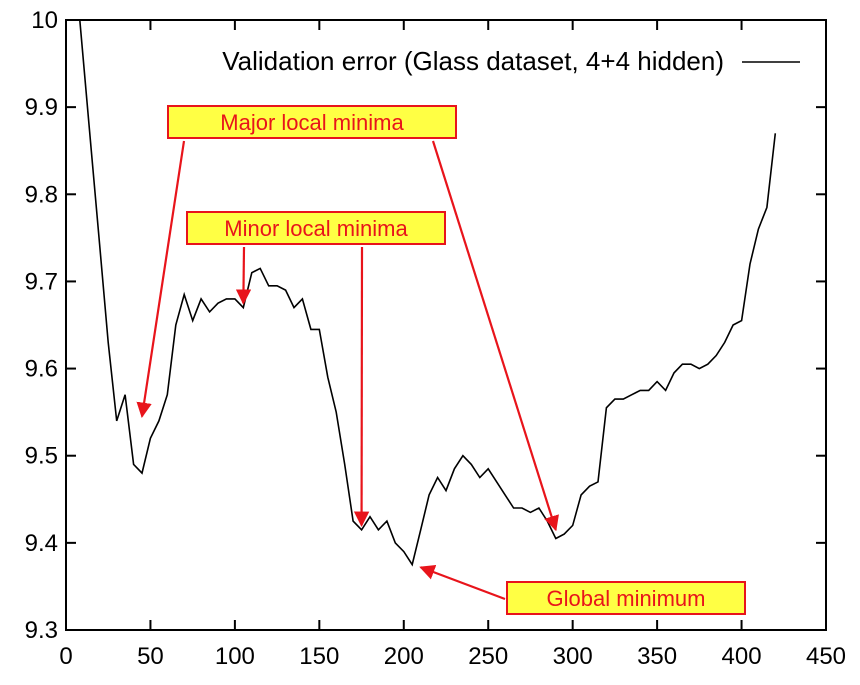  I want to click on x-tick-label: 200, so click(404, 656).